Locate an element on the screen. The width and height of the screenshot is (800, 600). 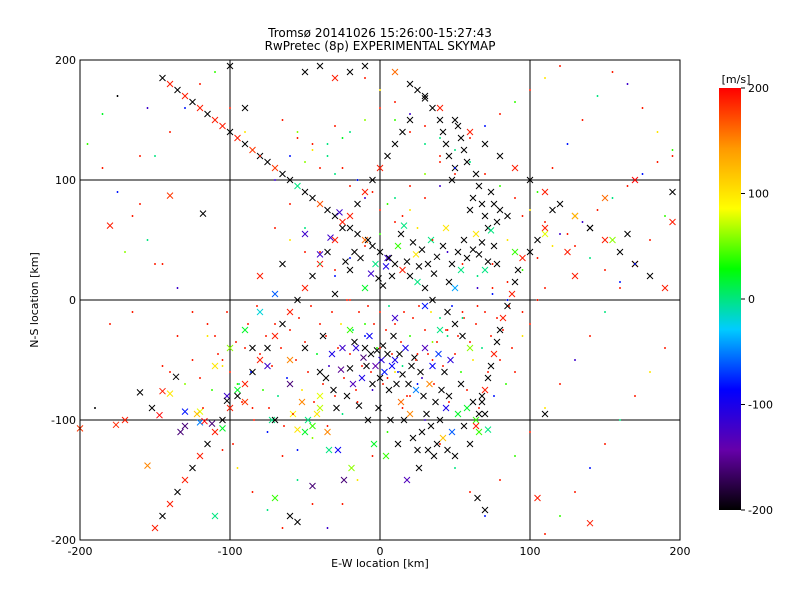
y-tick-label: 200 is located at coordinates (65, 60).